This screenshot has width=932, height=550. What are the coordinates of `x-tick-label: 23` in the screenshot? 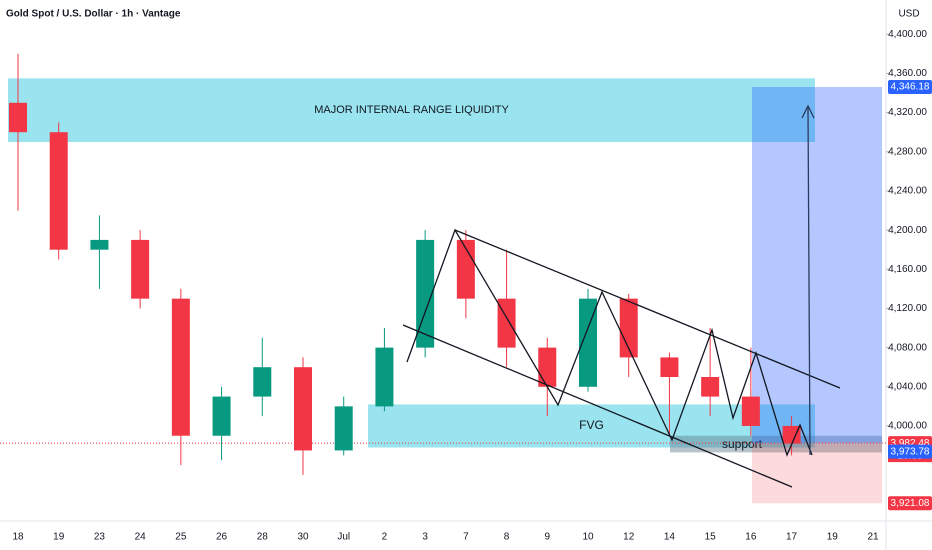 It's located at (100, 537).